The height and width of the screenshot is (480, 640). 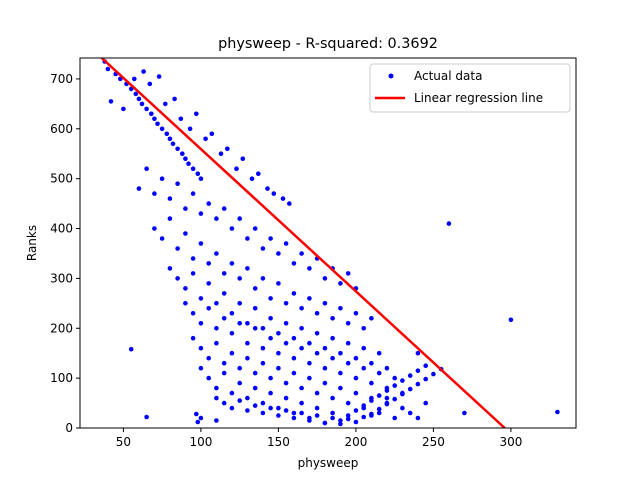 What do you see at coordinates (510, 442) in the screenshot?
I see `x-tick-label: 300` at bounding box center [510, 442].